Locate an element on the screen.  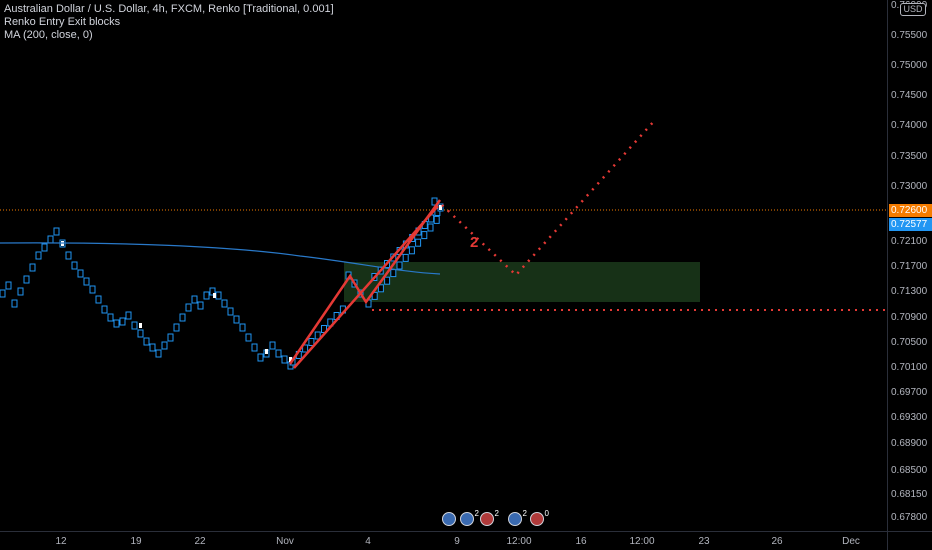
price-tick-label: 0.75500 is located at coordinates (909, 35).